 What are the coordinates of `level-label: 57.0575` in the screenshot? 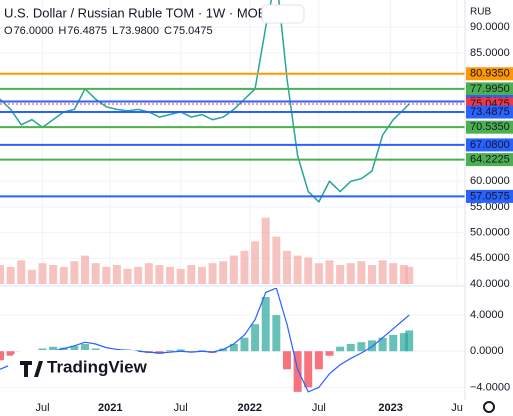 It's located at (490, 196).